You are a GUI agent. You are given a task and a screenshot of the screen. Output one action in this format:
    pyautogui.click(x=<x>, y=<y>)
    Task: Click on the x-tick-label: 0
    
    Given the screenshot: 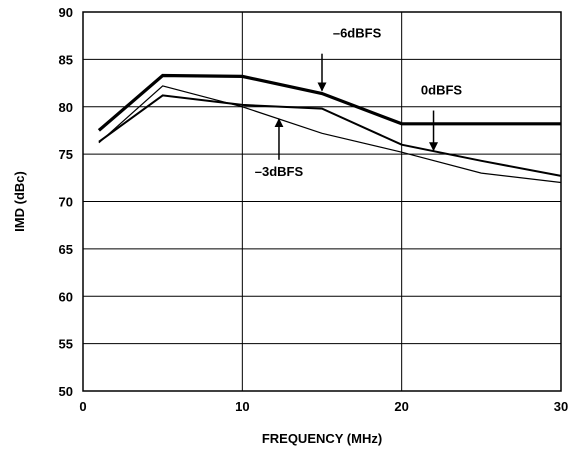 What is the action you would take?
    pyautogui.click(x=82, y=406)
    